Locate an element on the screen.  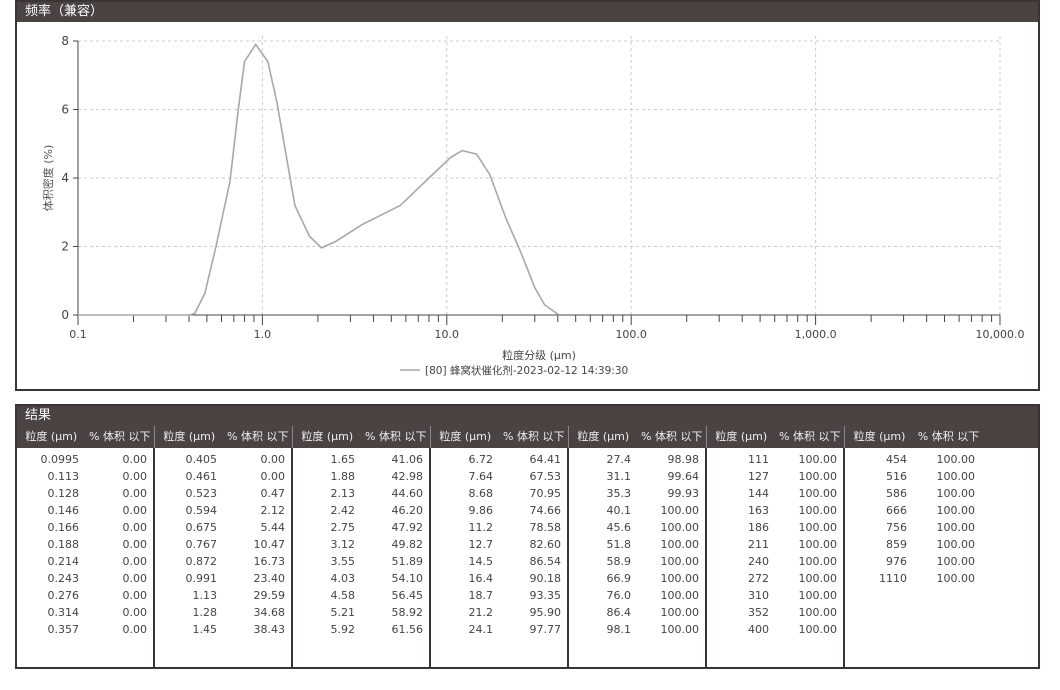
size-cell: 454 is located at coordinates (896, 459).